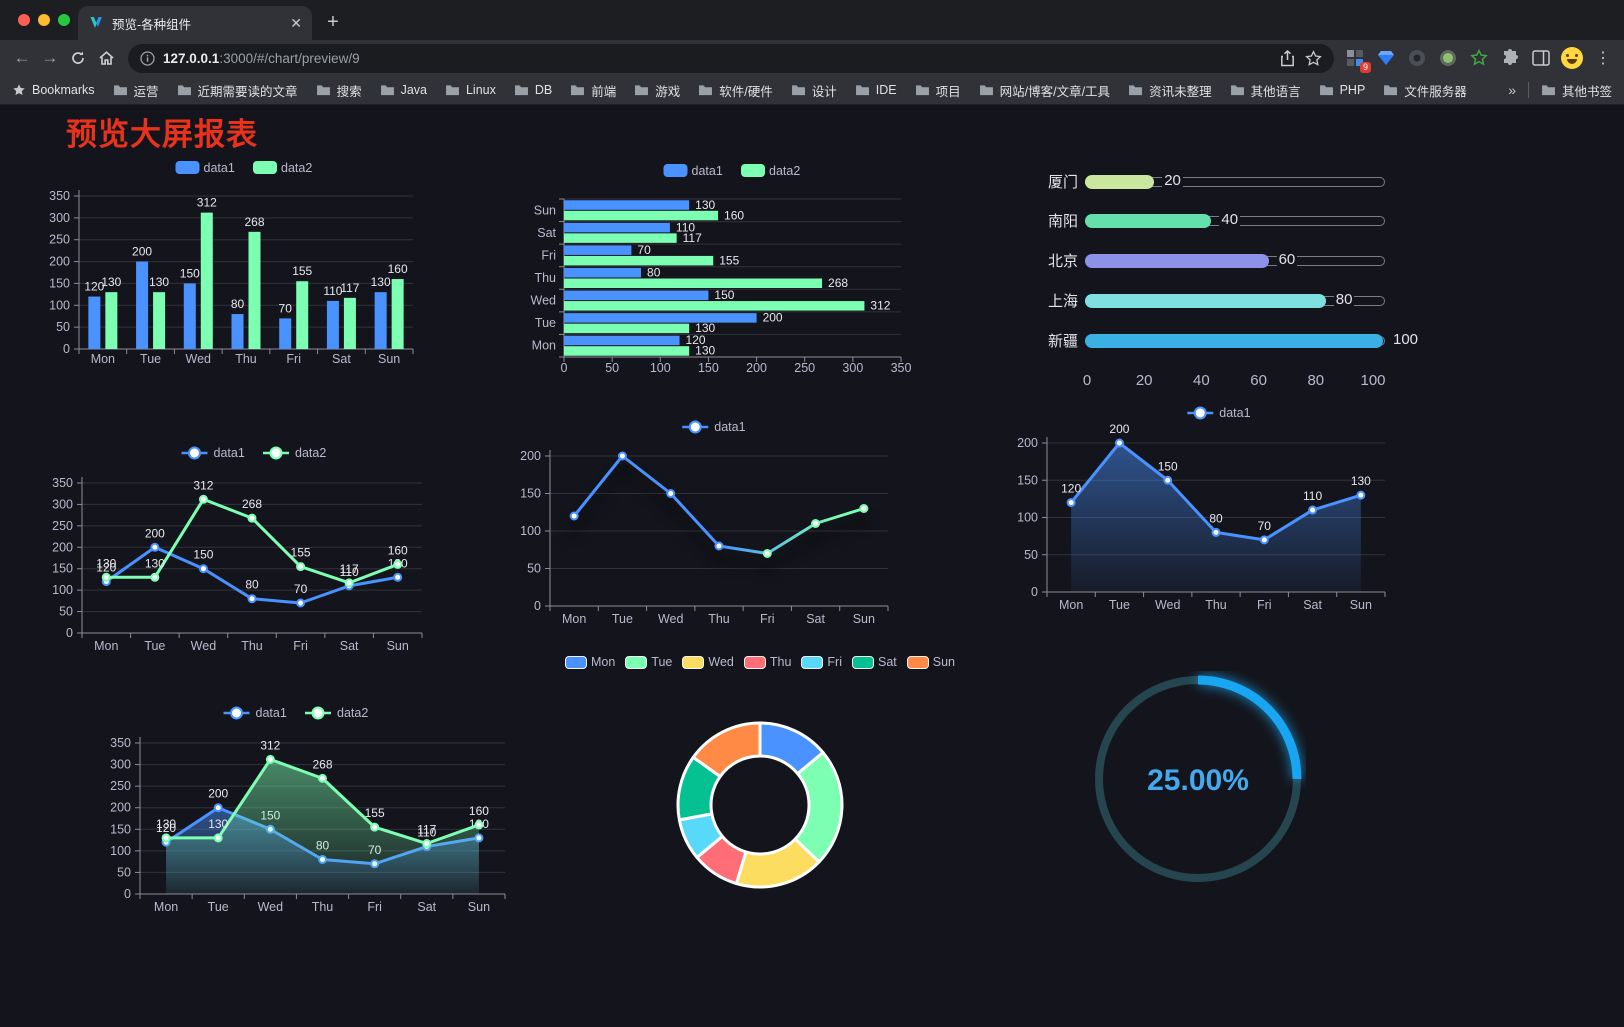 This screenshot has height=1027, width=1624. I want to click on round-extension-icon, so click(1417, 58).